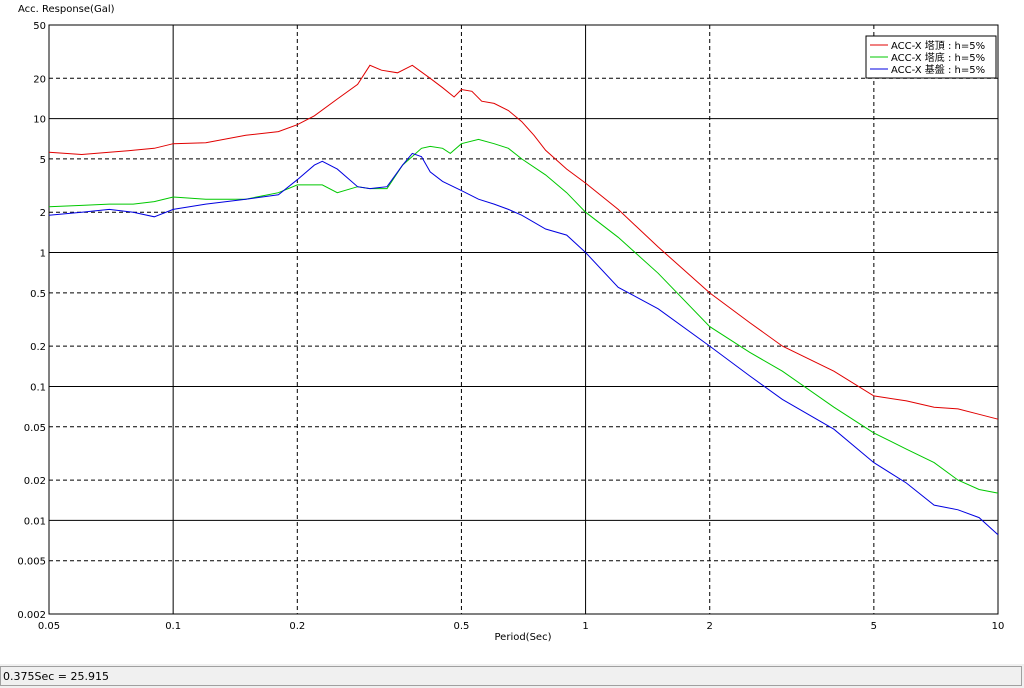  Describe the element at coordinates (66, 9) in the screenshot. I see `y-axis-label: Acc. Response(Gal)` at that location.